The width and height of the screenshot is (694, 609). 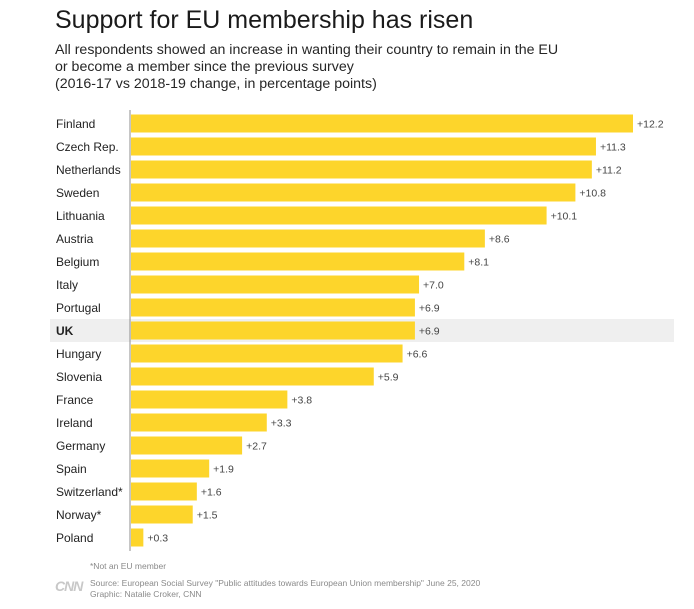 I want to click on footnote: *Not an EU member, so click(x=128, y=566).